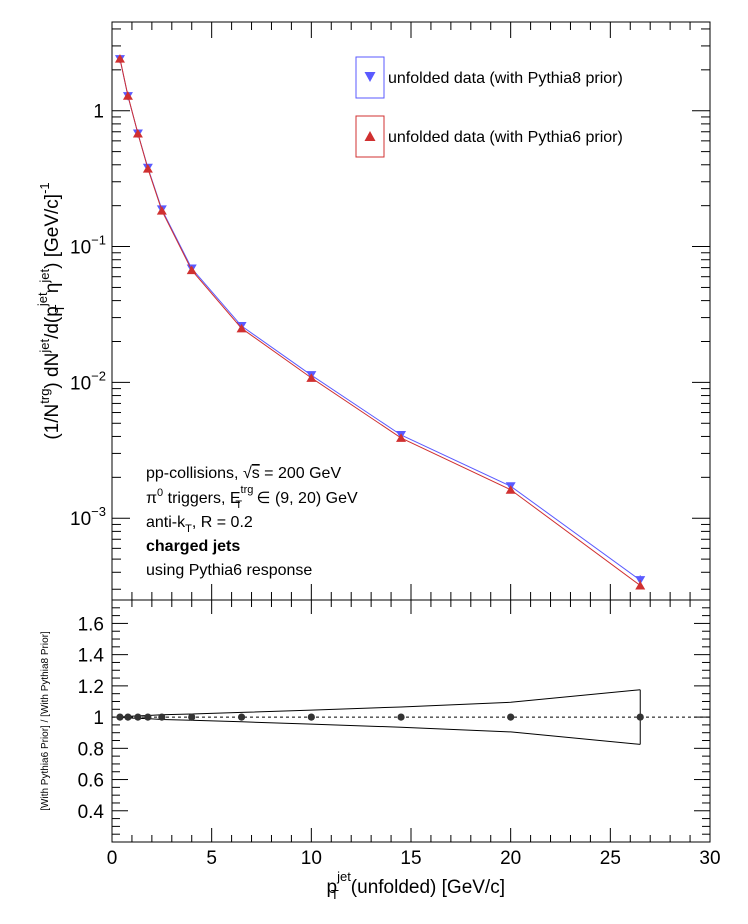 The image size is (748, 924). I want to click on band-lower, so click(380, 730).